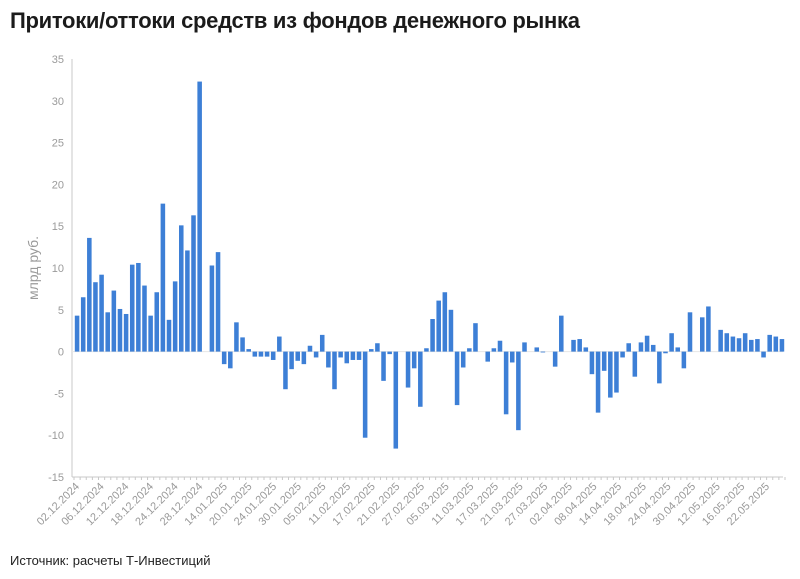 This screenshot has width=800, height=579. What do you see at coordinates (58, 60) in the screenshot?
I see `y-tick-label: 35` at bounding box center [58, 60].